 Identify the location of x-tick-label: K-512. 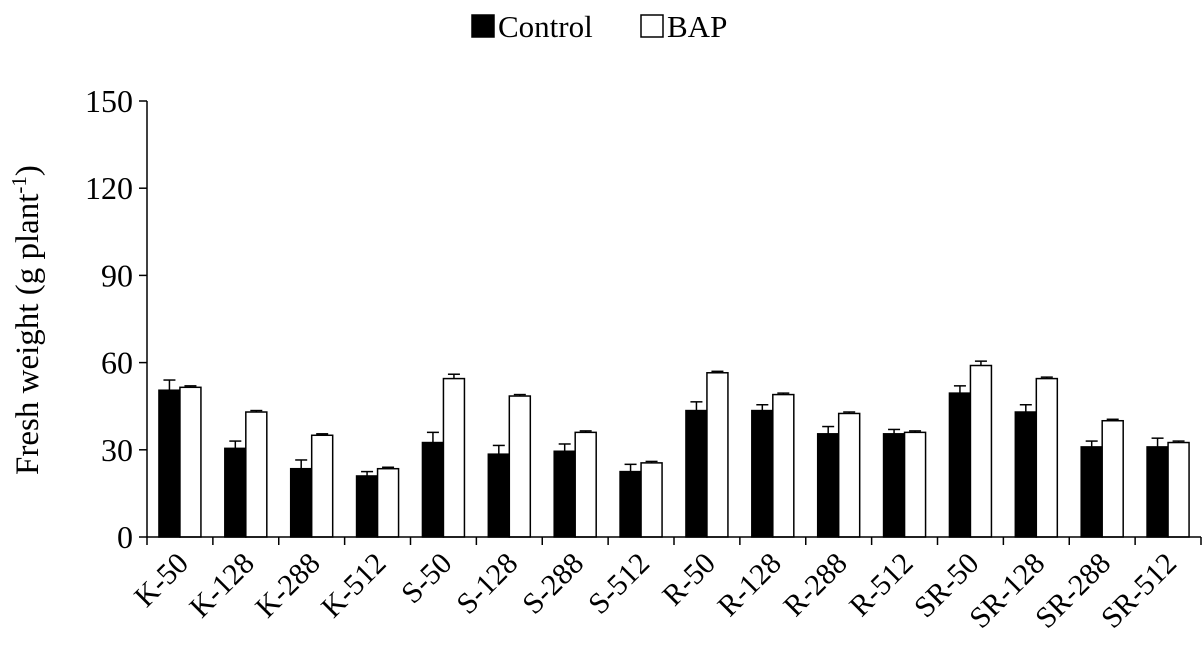
(354, 586).